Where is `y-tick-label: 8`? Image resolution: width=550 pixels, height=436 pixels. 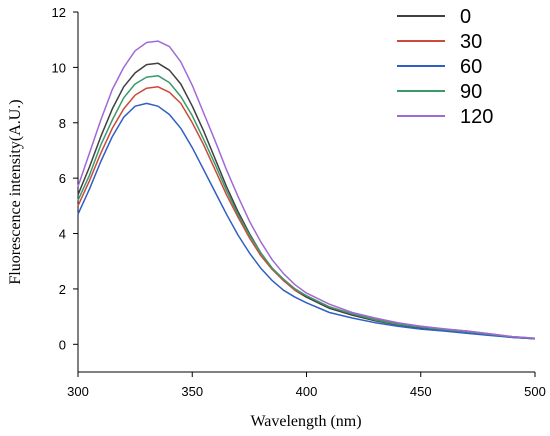
y-tick-label: 8 is located at coordinates (62, 123).